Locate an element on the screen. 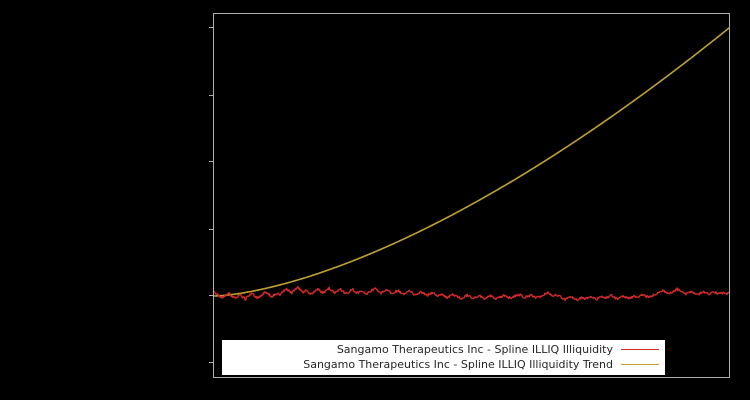 This screenshot has height=400, width=750. series-line-illiquidity is located at coordinates (471, 294).